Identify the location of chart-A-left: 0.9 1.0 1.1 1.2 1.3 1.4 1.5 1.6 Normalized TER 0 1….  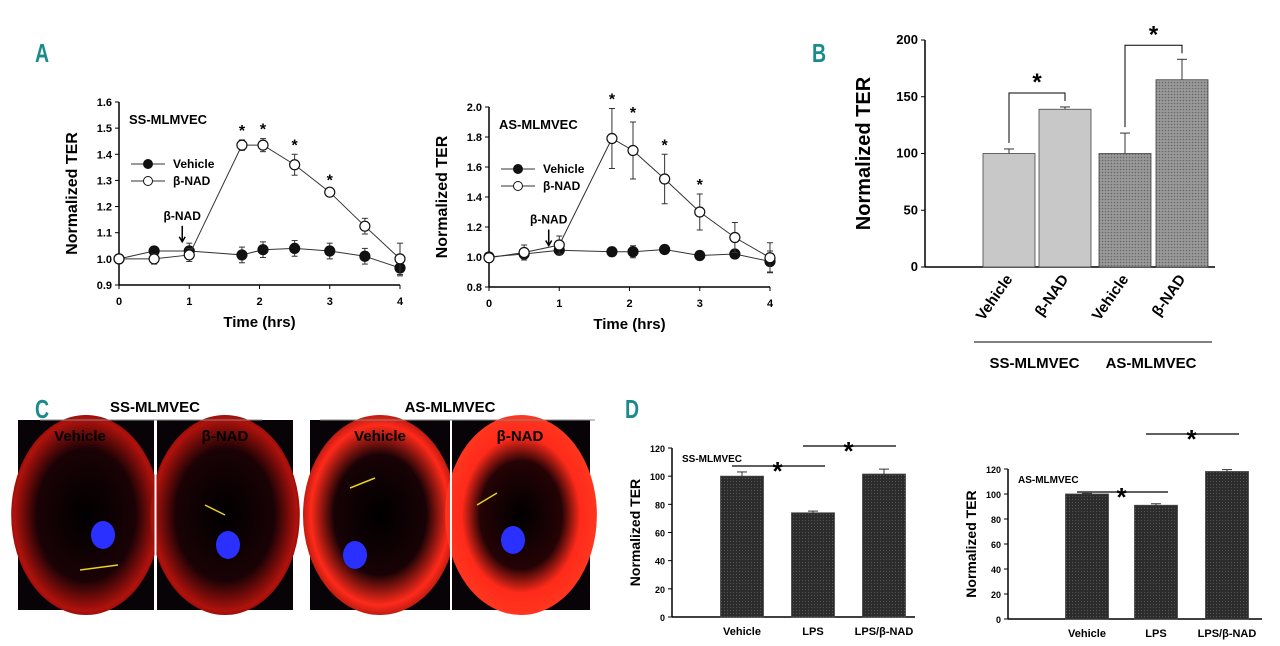
(235, 214).